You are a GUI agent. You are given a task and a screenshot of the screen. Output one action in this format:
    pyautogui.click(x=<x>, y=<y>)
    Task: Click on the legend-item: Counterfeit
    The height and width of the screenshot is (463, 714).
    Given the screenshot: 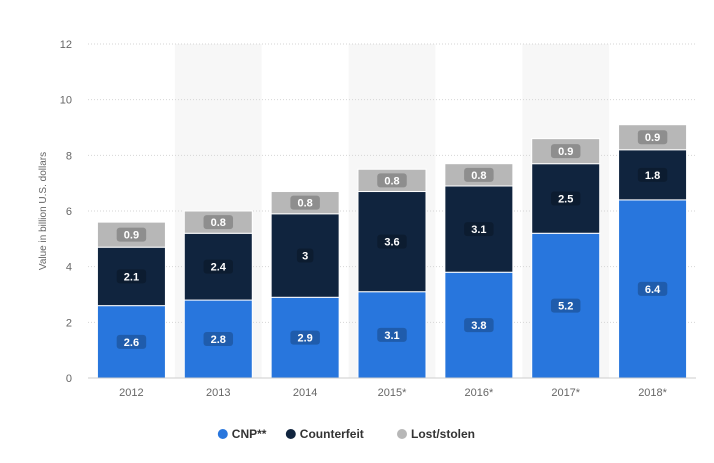 What is the action you would take?
    pyautogui.click(x=324, y=434)
    